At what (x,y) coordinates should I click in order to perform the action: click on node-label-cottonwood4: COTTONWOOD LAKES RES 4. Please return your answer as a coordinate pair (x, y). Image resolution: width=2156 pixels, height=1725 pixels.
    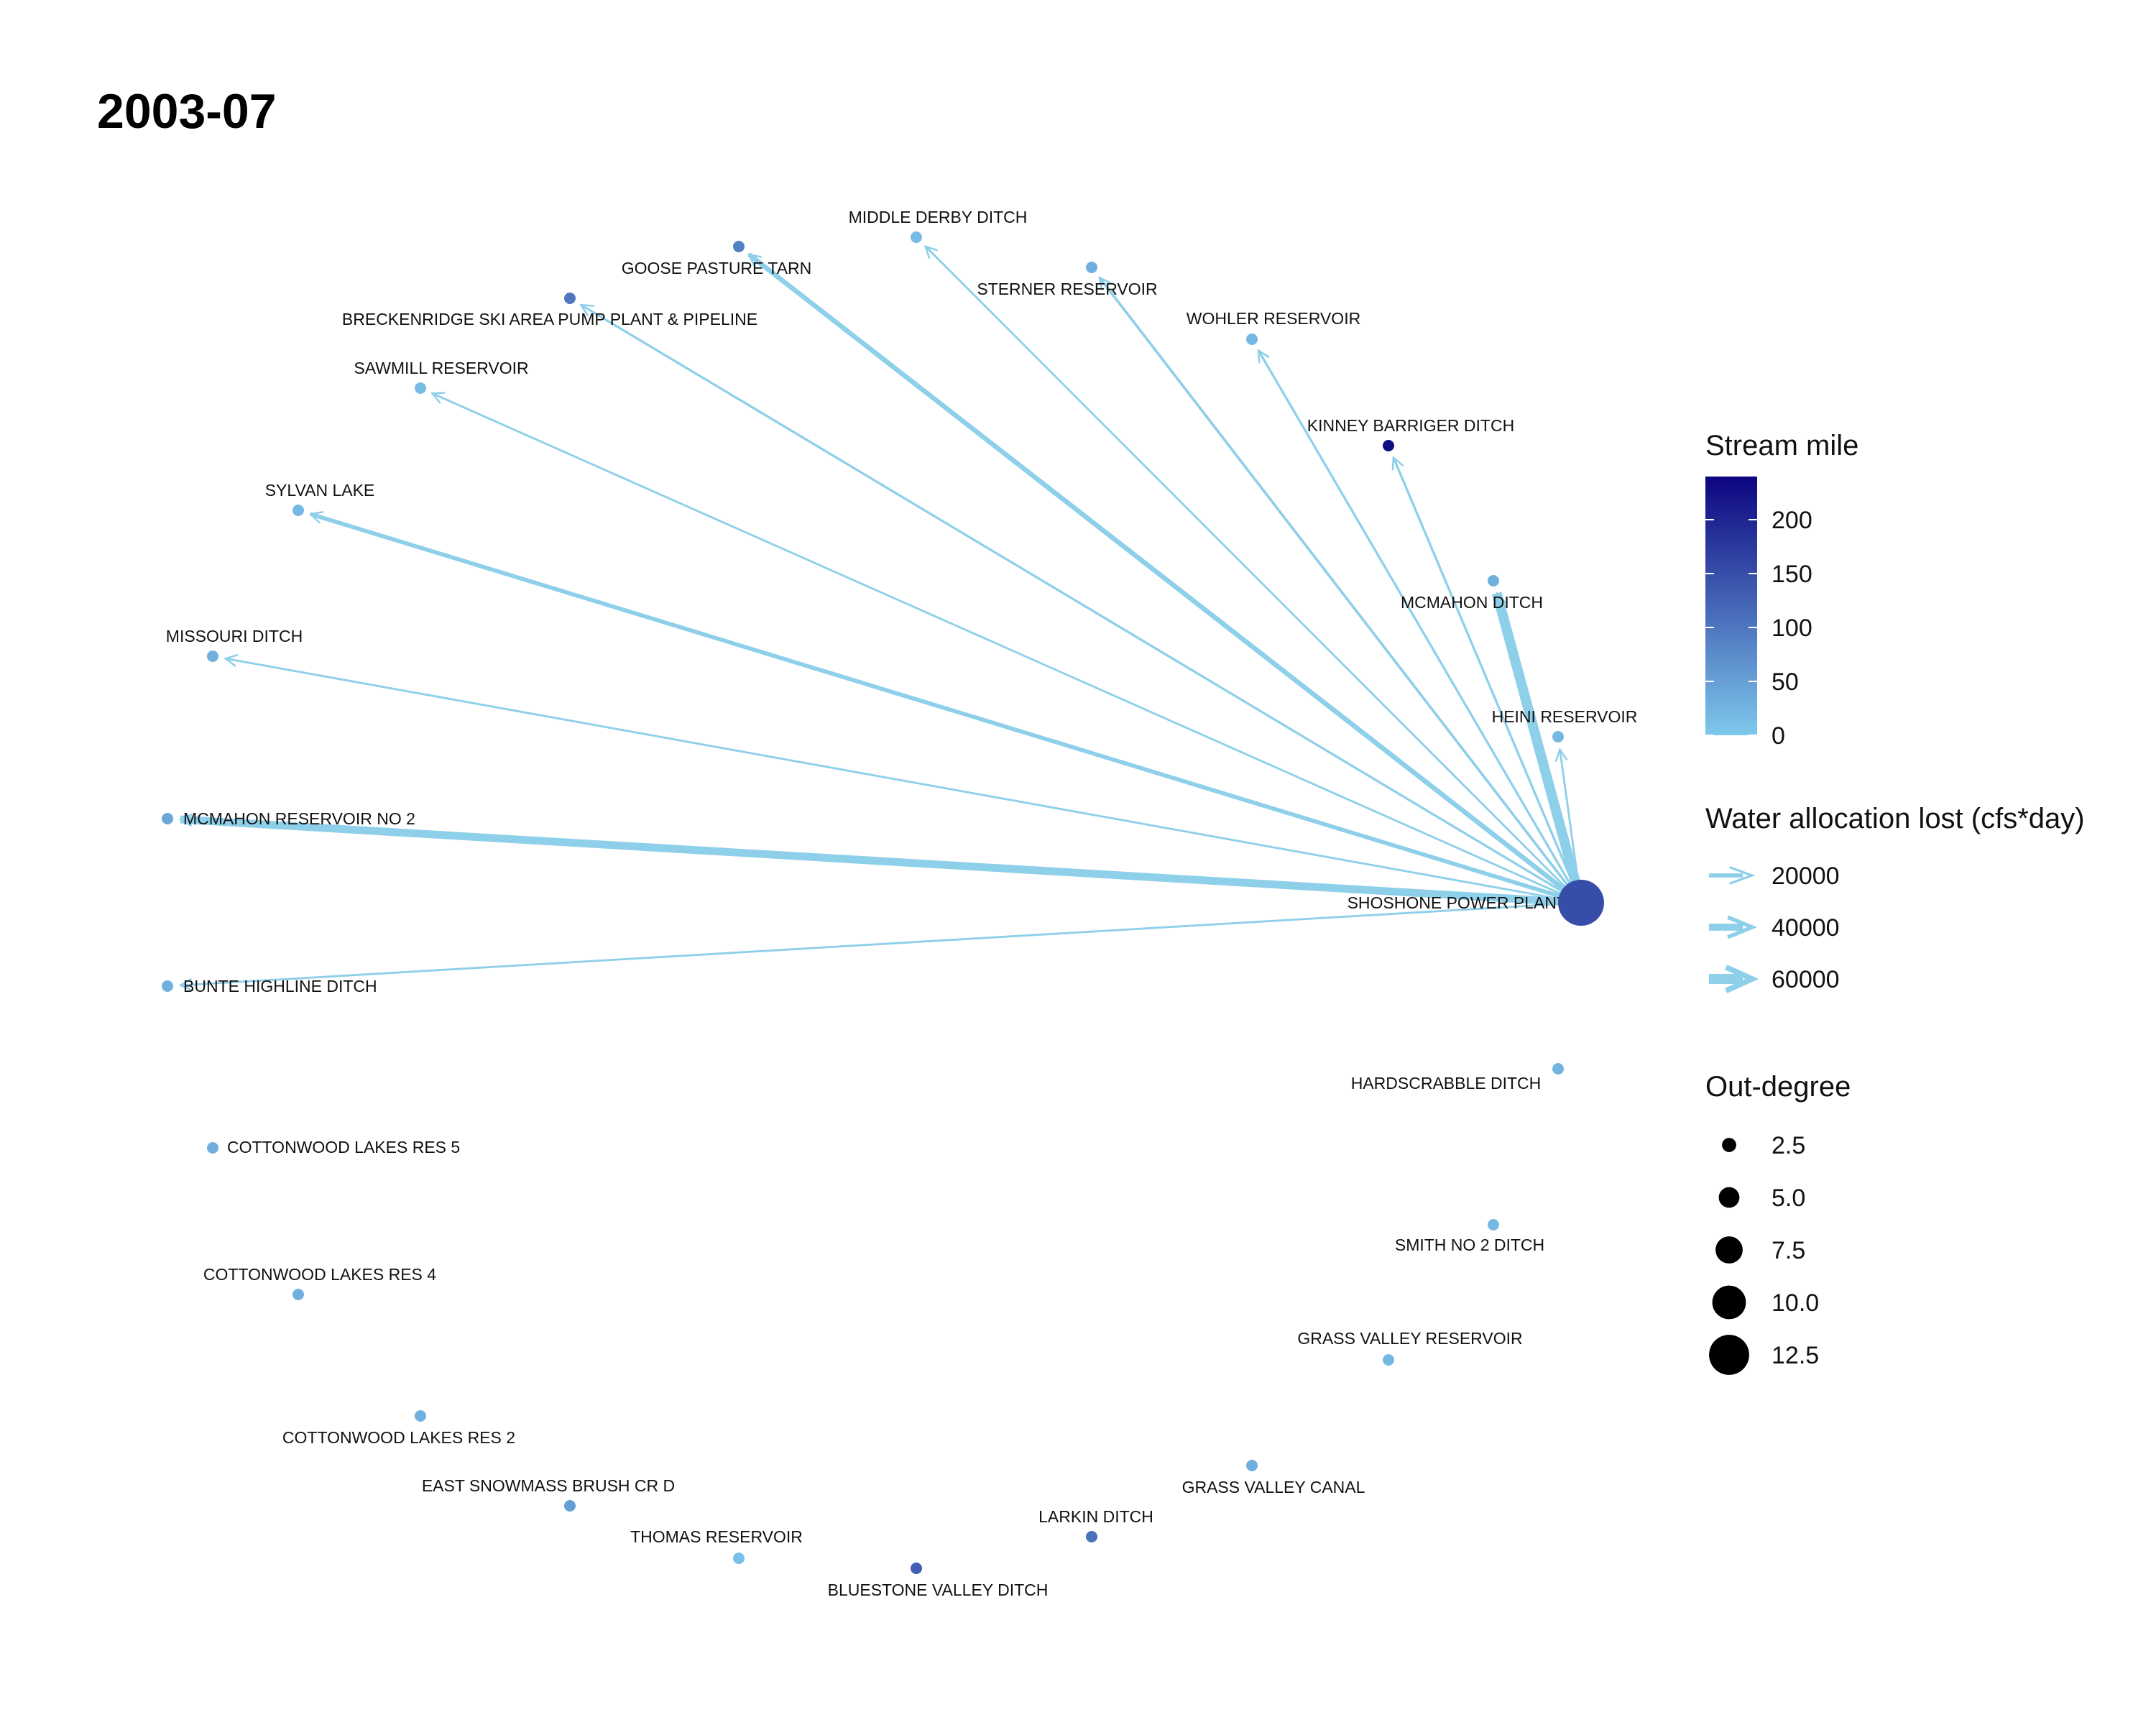
    Looking at the image, I should click on (319, 1274).